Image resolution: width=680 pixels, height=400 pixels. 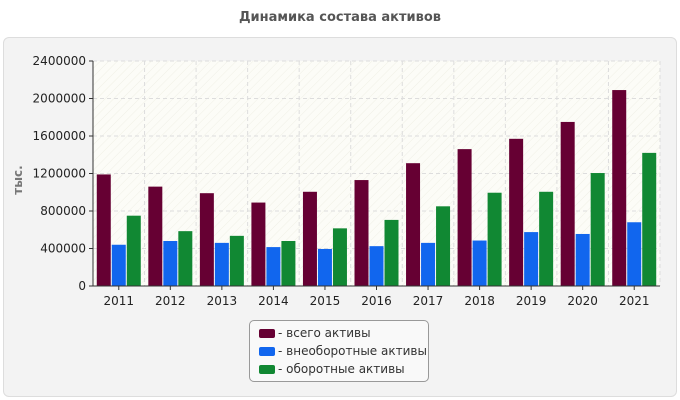 What do you see at coordinates (413, 224) in the screenshot?
I see `bar-total-2017` at bounding box center [413, 224].